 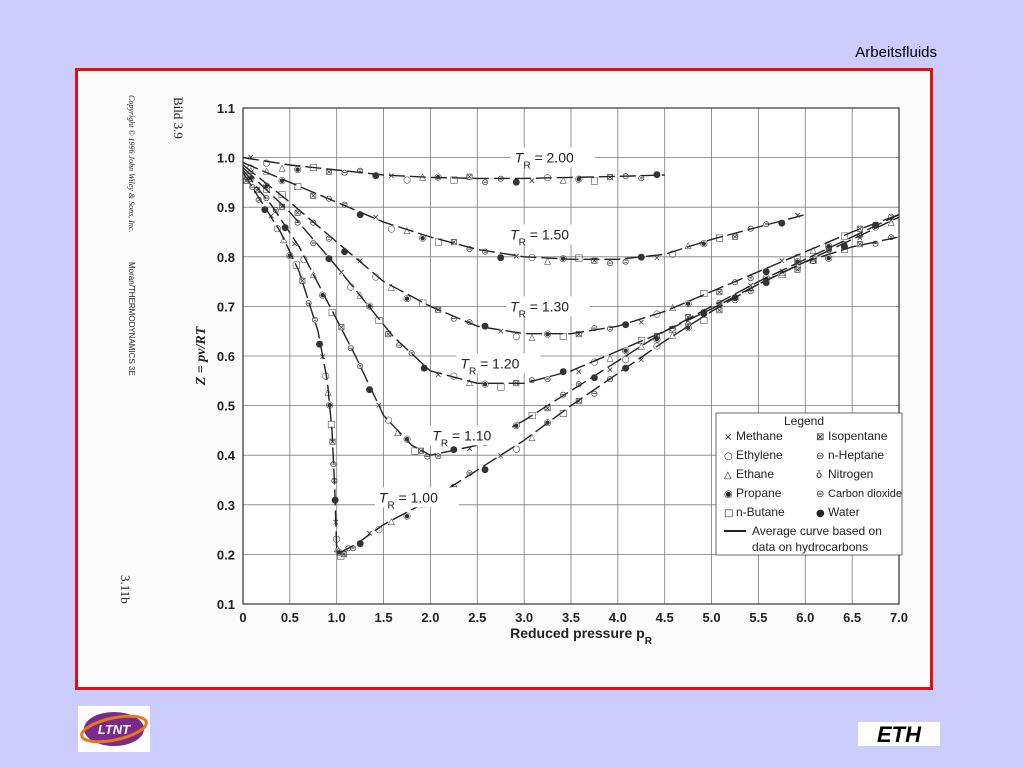 What do you see at coordinates (384, 617) in the screenshot?
I see `x-tick-label: 1.5` at bounding box center [384, 617].